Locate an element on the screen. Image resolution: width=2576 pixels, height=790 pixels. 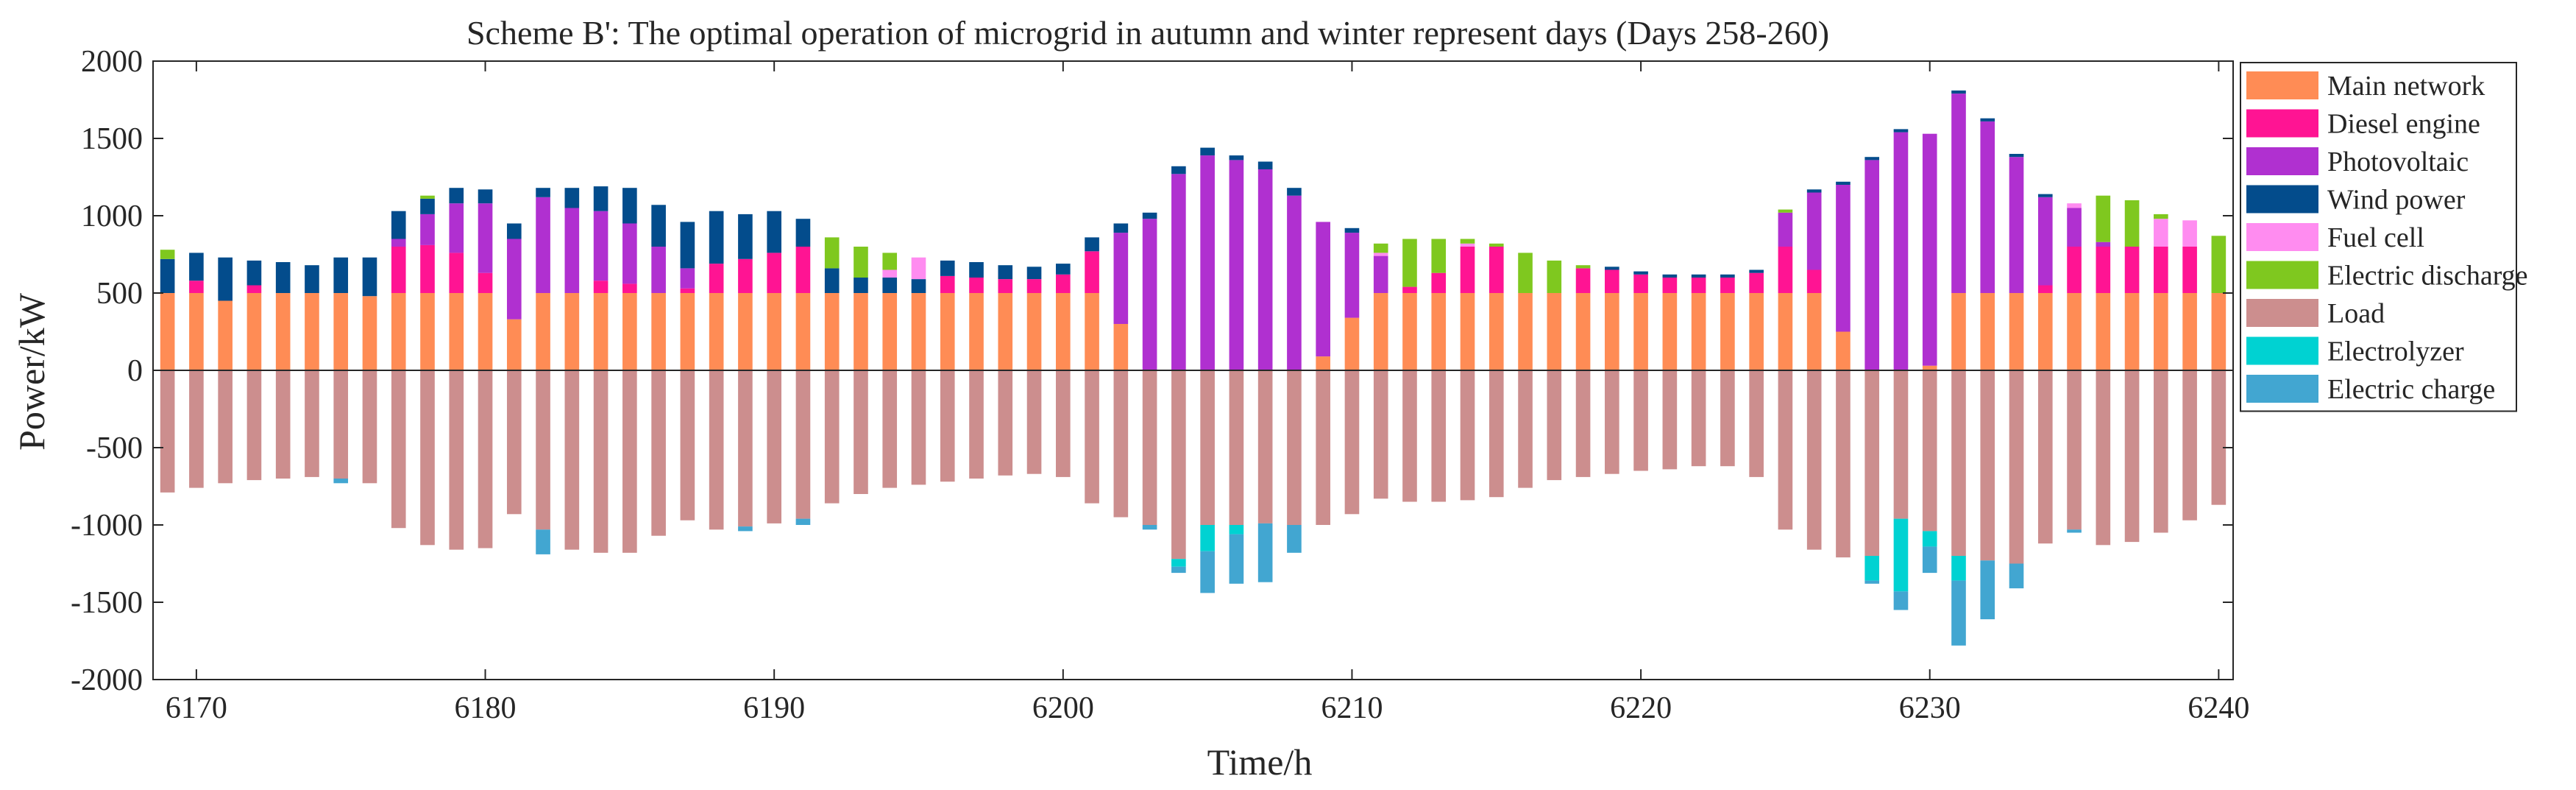
legend-label-electric-charge: Electric charge is located at coordinates (2411, 389).